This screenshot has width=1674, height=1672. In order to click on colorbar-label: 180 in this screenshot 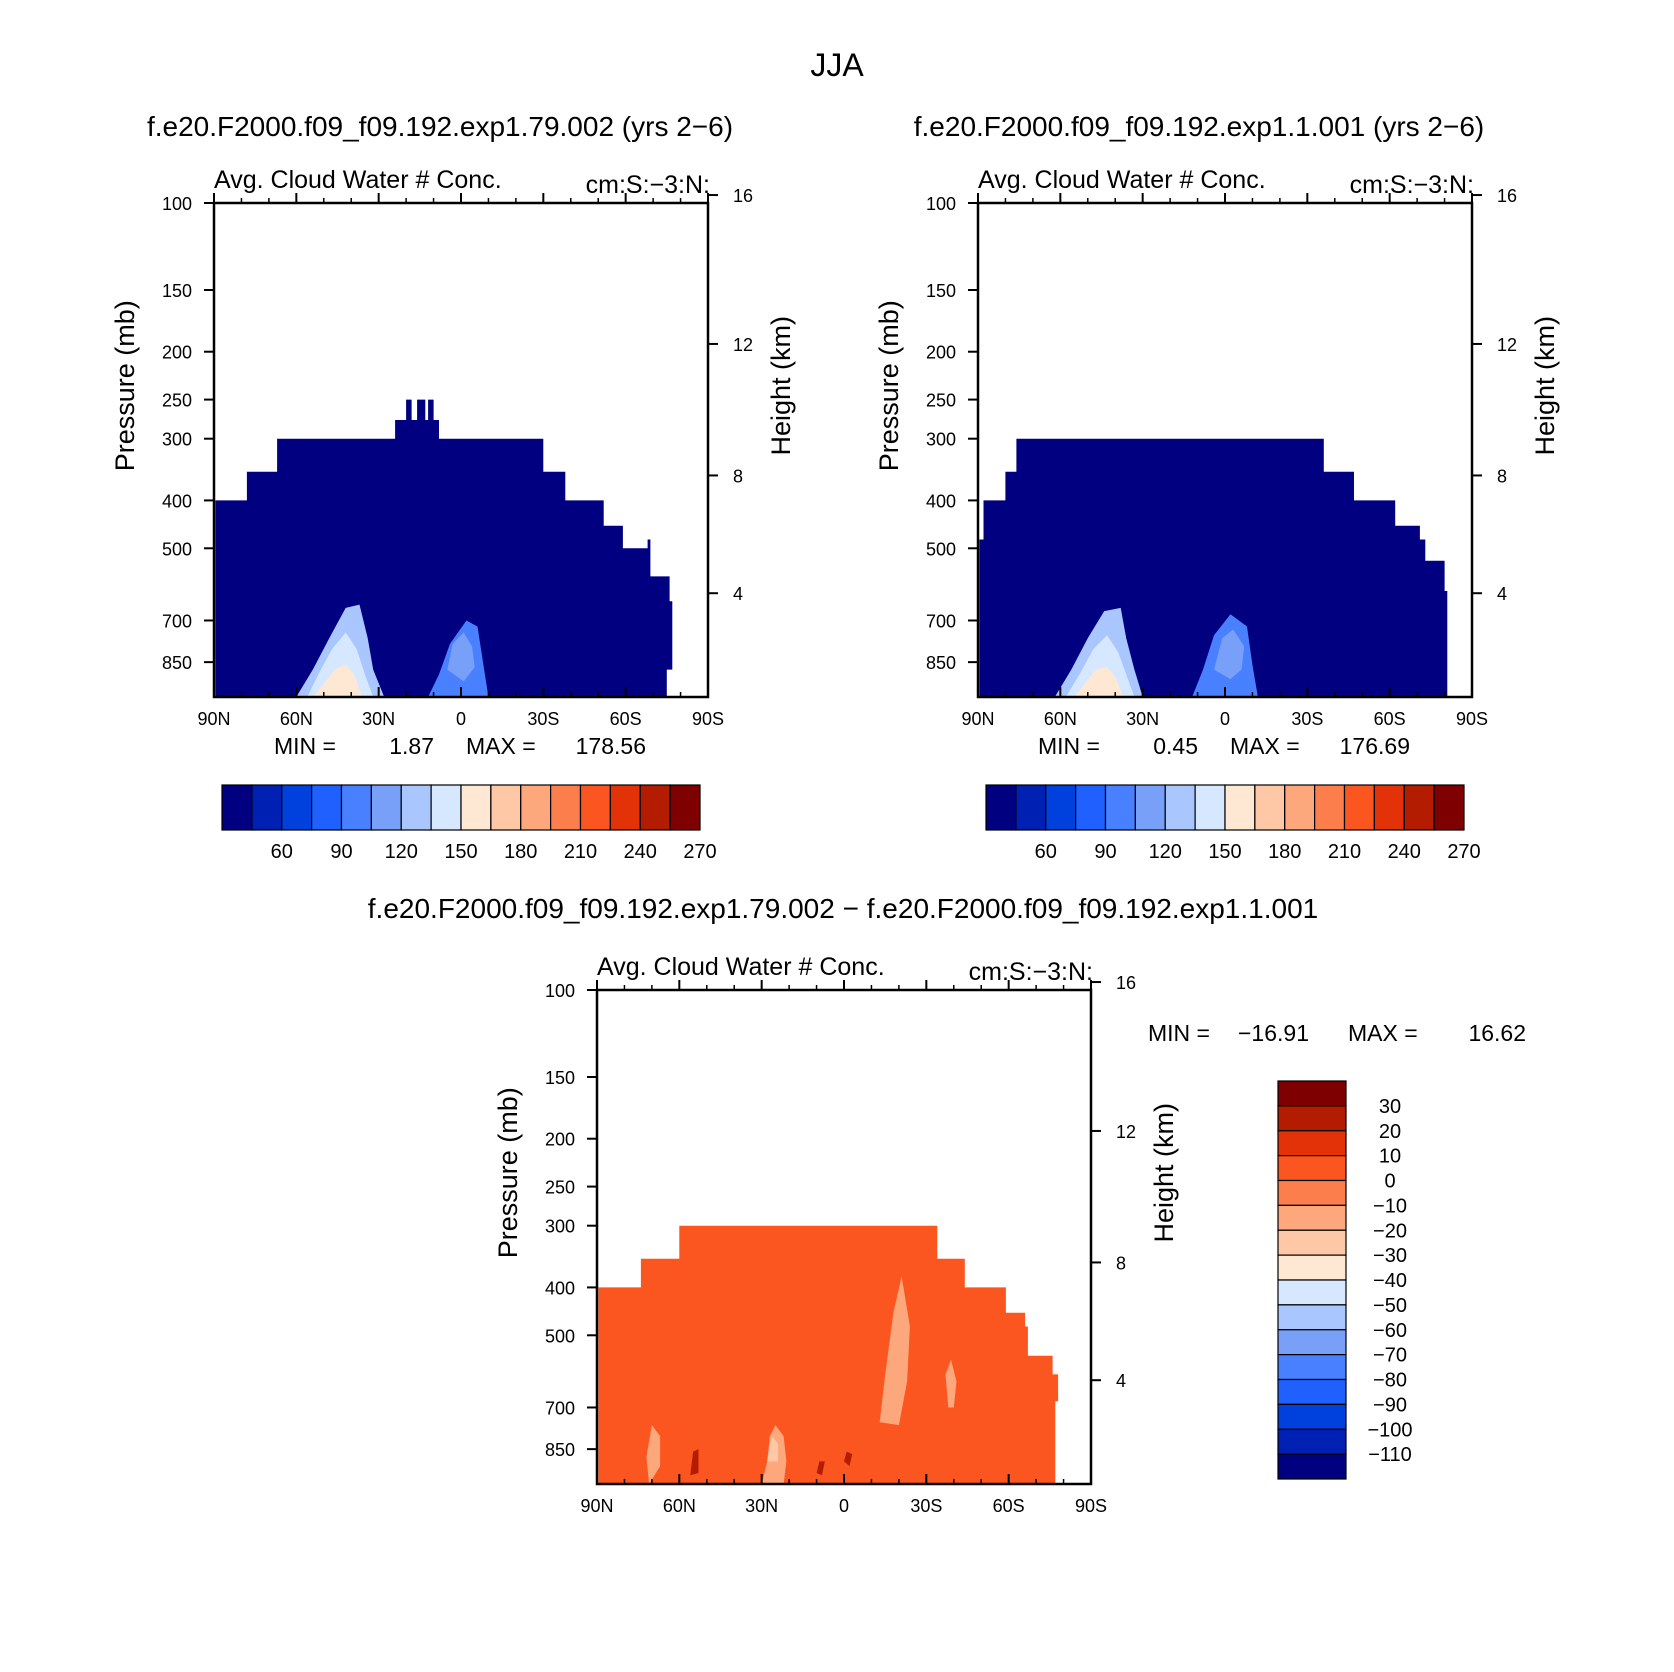, I will do `click(520, 852)`.